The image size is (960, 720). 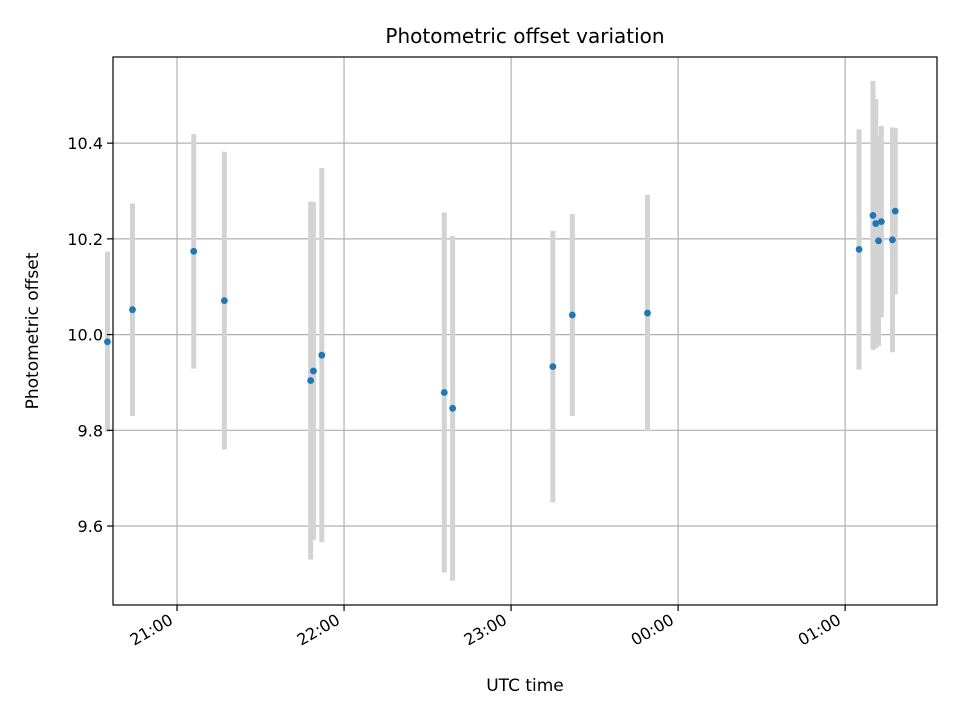 I want to click on chart-title: Photometric offset variation, so click(x=524, y=36).